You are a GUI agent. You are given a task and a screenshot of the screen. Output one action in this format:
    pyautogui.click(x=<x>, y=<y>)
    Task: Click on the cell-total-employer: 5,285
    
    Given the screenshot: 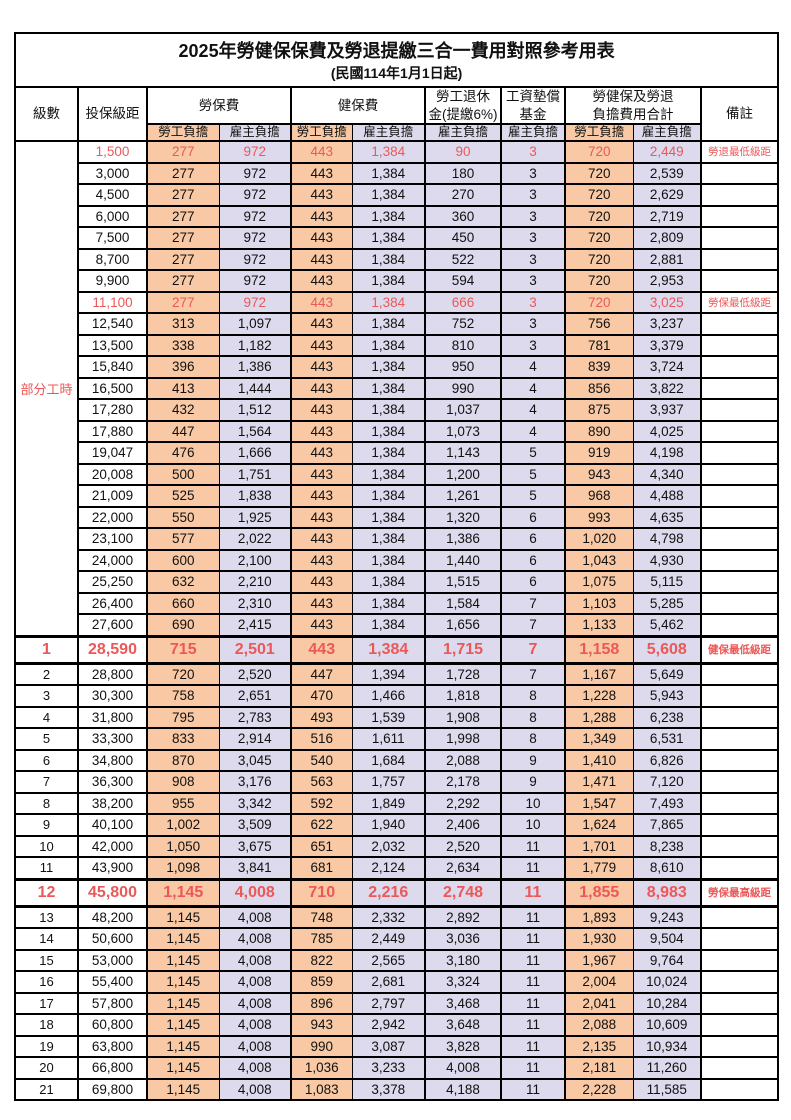 What is the action you would take?
    pyautogui.click(x=667, y=603)
    